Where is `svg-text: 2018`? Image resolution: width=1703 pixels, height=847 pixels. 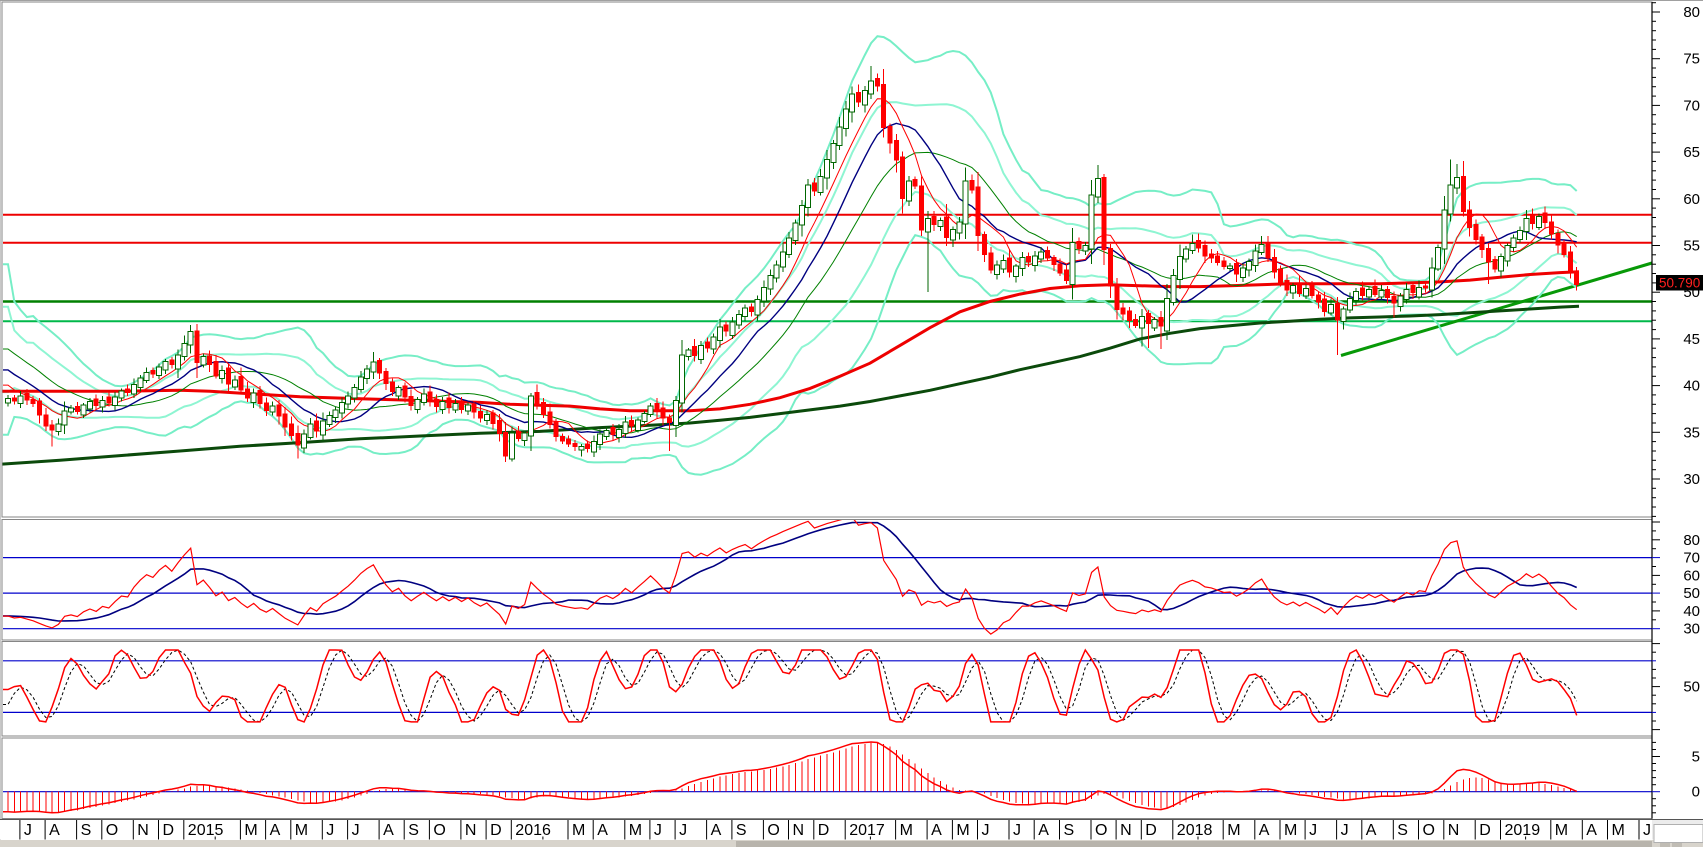
svg-text: 2018 is located at coordinates (1195, 830).